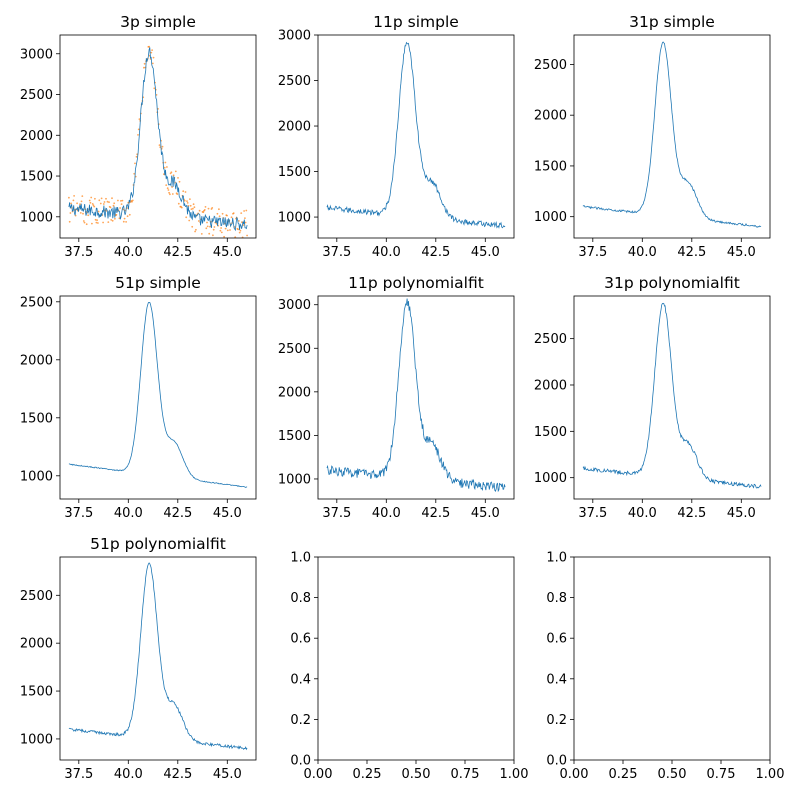 The width and height of the screenshot is (800, 802). I want to click on x-tick-label: 37.5, so click(336, 252).